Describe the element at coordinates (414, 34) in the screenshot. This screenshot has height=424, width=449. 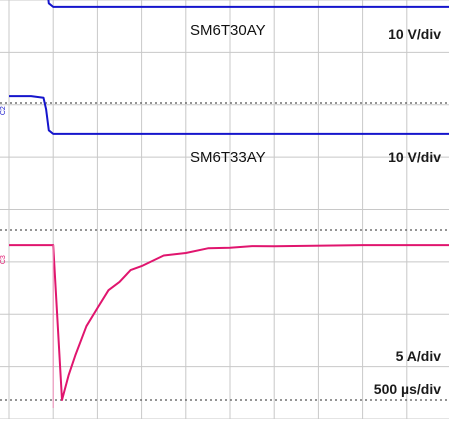
I see `trace-1-scale: 10 V/div` at that location.